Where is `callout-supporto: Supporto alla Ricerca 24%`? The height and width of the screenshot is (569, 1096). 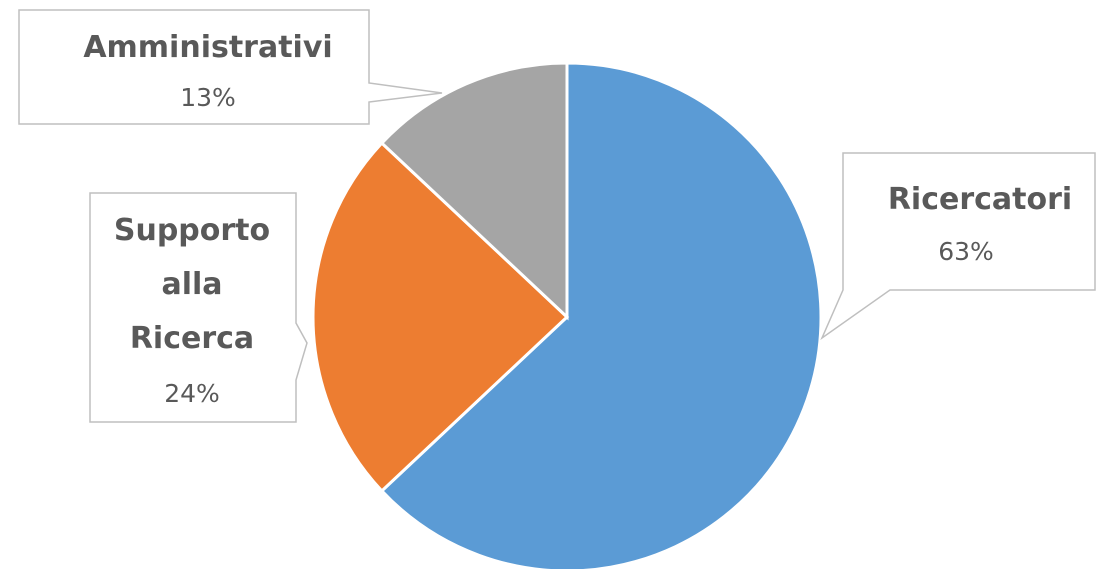 callout-supporto: Supporto alla Ricerca 24% is located at coordinates (198, 307).